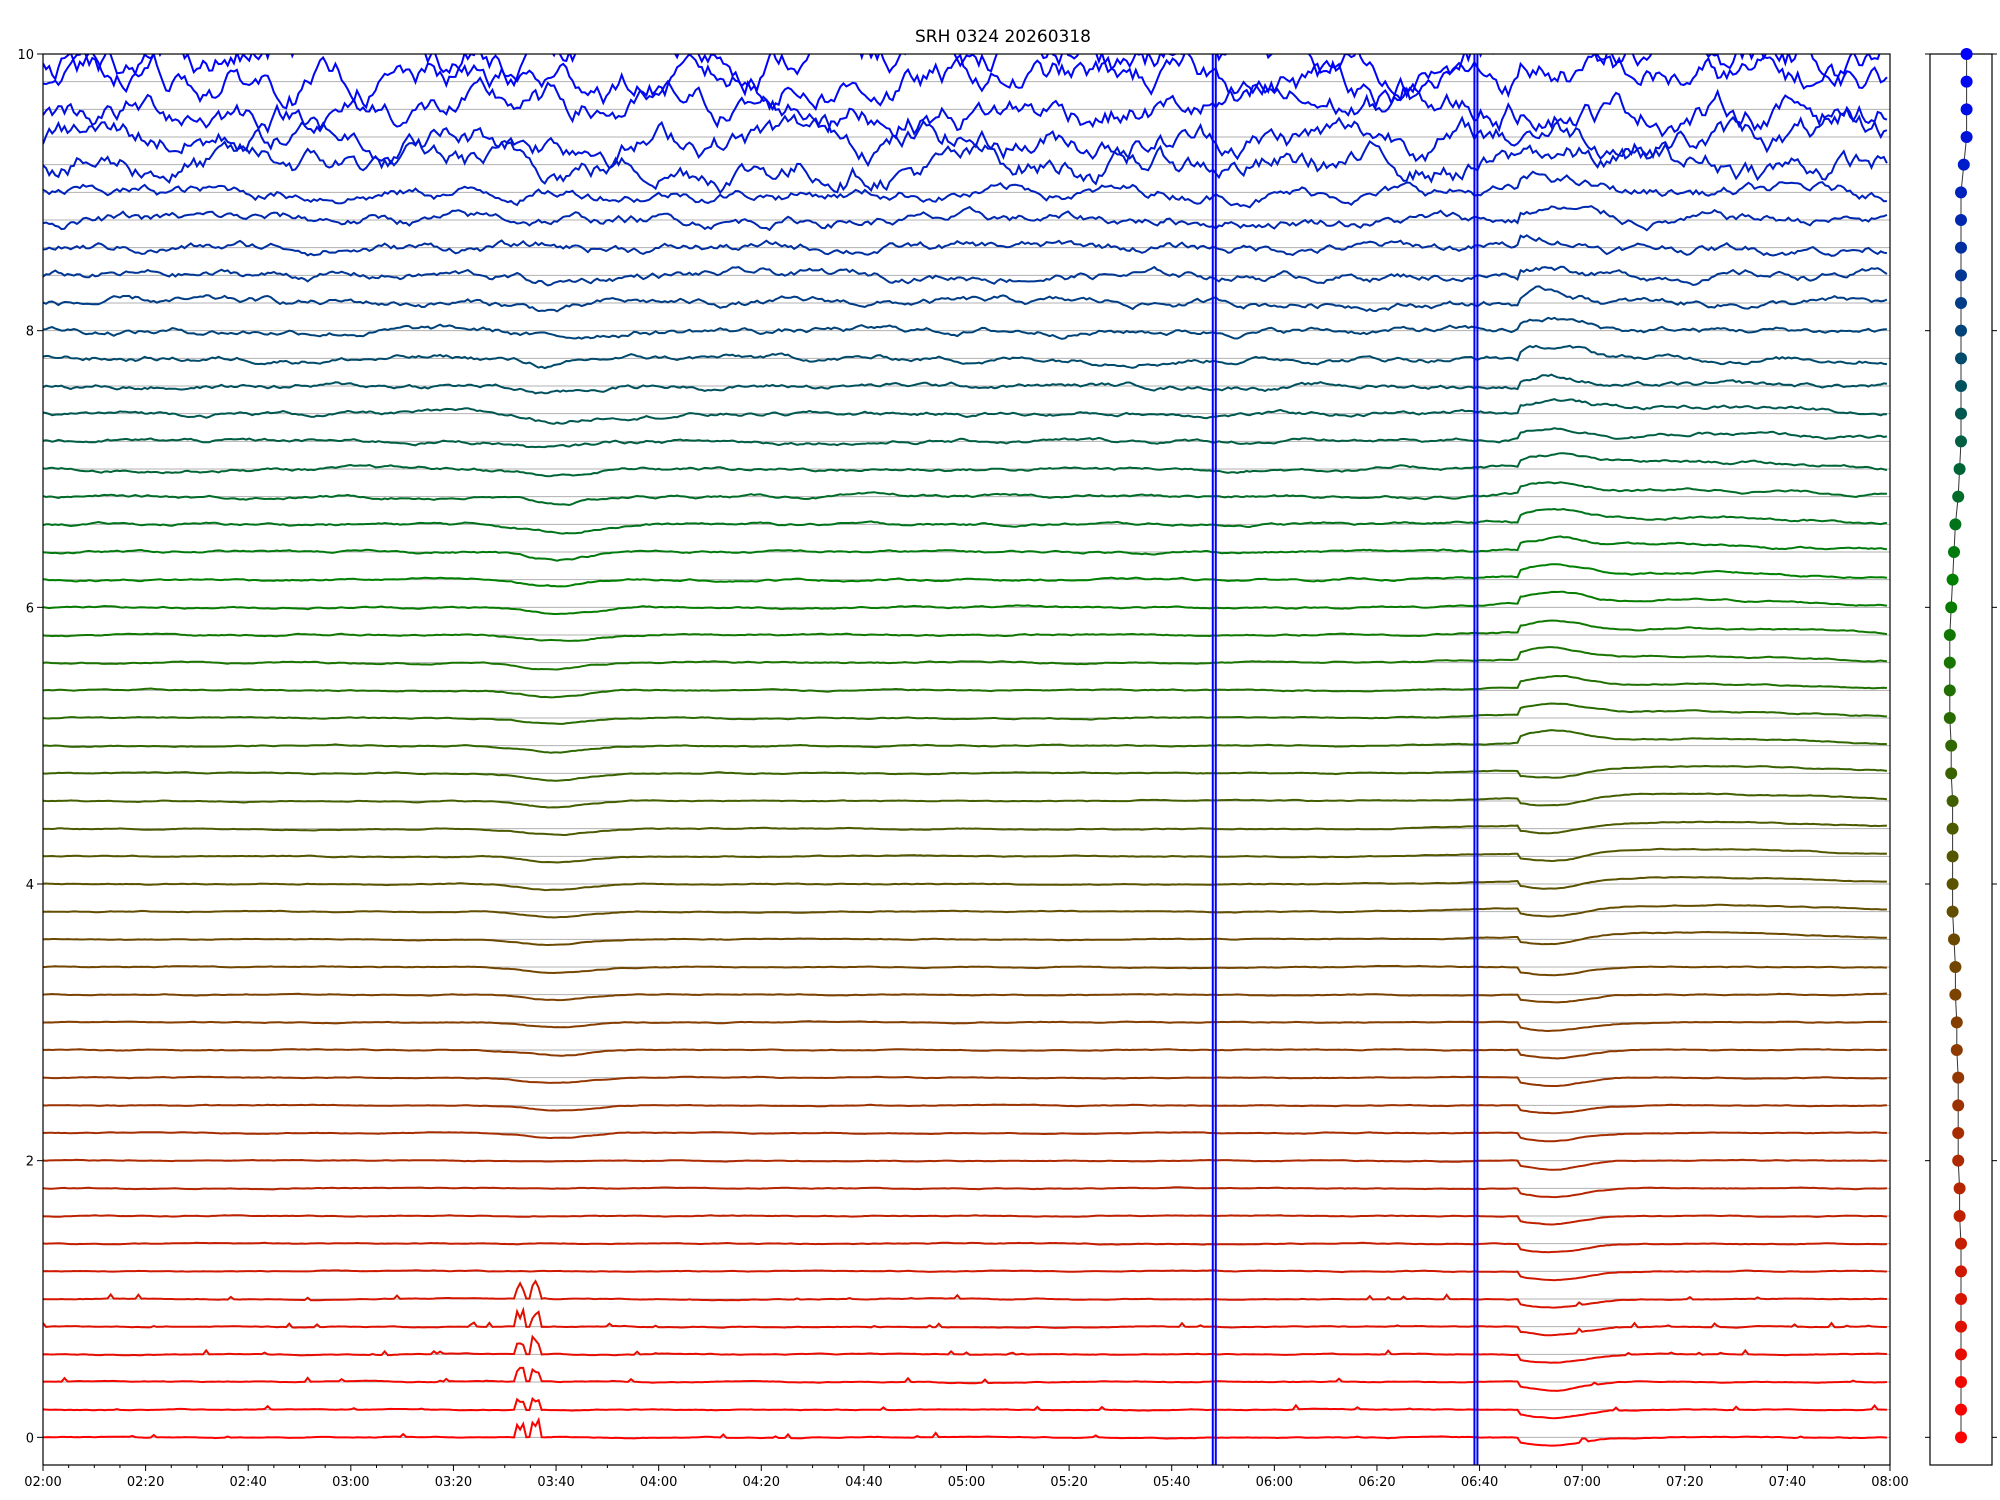  I want to click on x-tick-label: 04:00, so click(658, 1482).